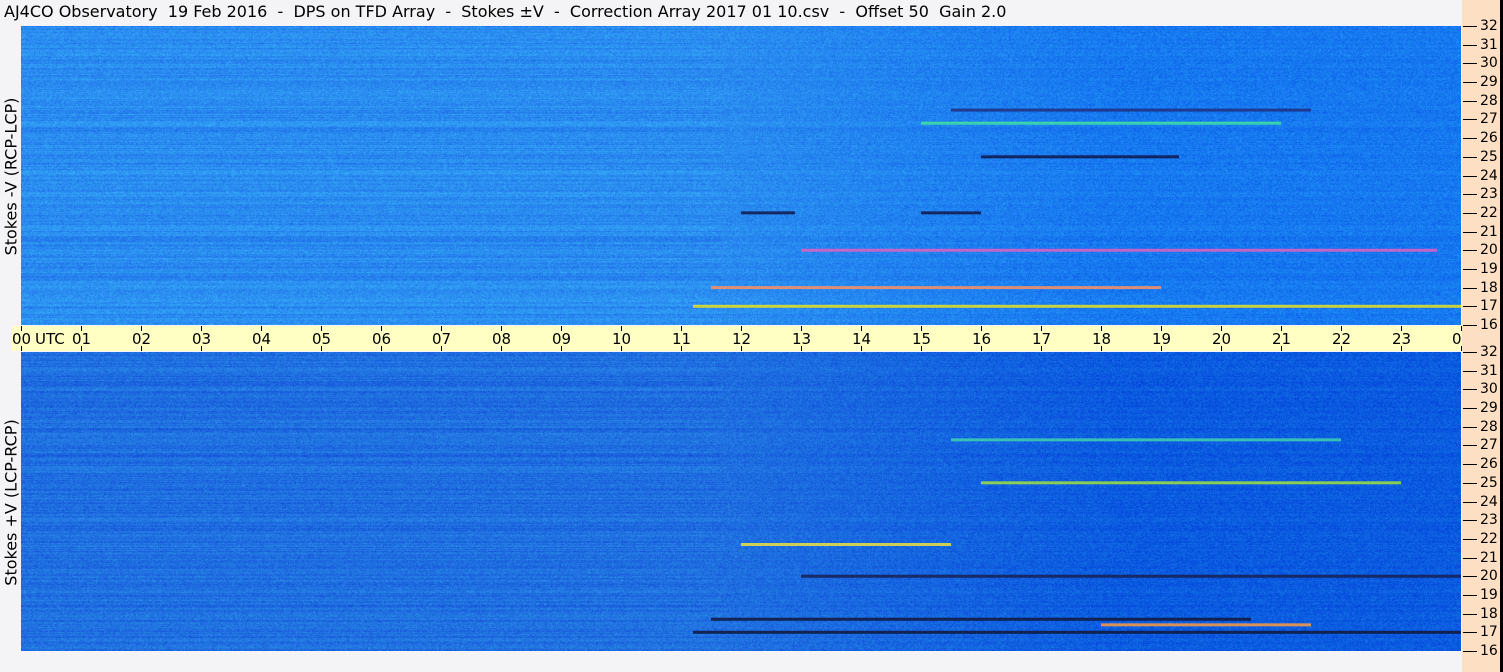  I want to click on time-tick-label: 11, so click(682, 339).